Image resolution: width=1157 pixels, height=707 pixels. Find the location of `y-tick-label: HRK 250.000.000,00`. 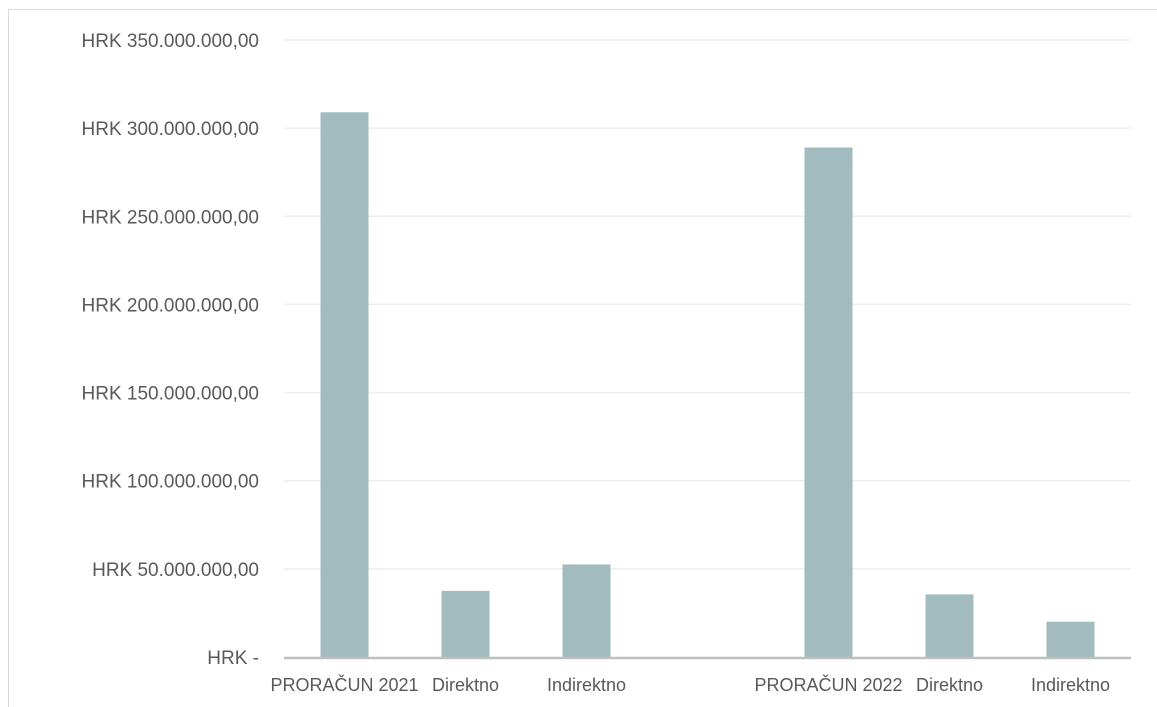

y-tick-label: HRK 250.000.000,00 is located at coordinates (170, 217).